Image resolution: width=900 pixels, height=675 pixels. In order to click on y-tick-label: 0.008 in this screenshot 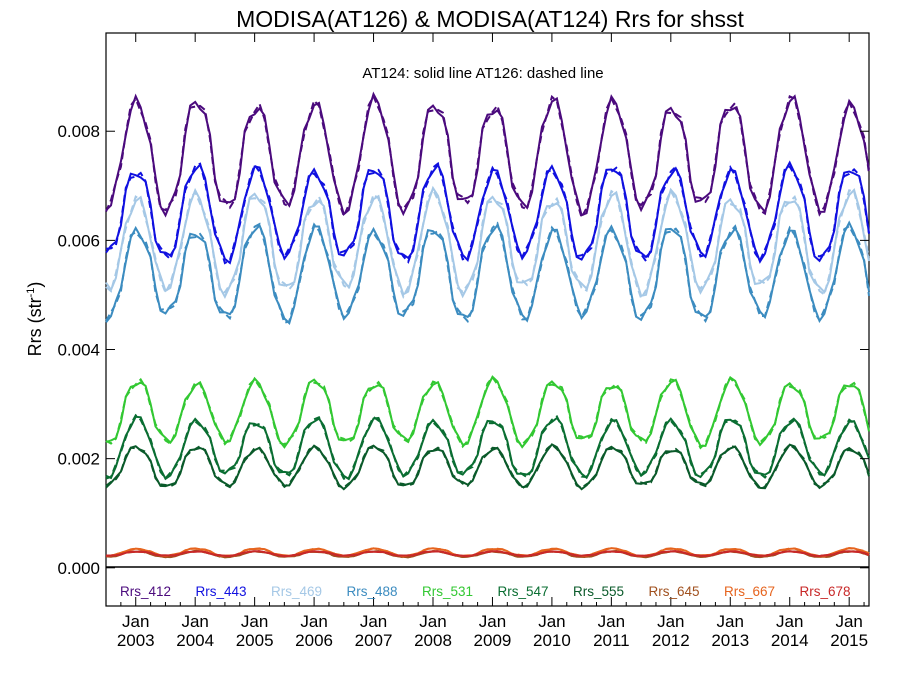, I will do `click(78, 131)`.